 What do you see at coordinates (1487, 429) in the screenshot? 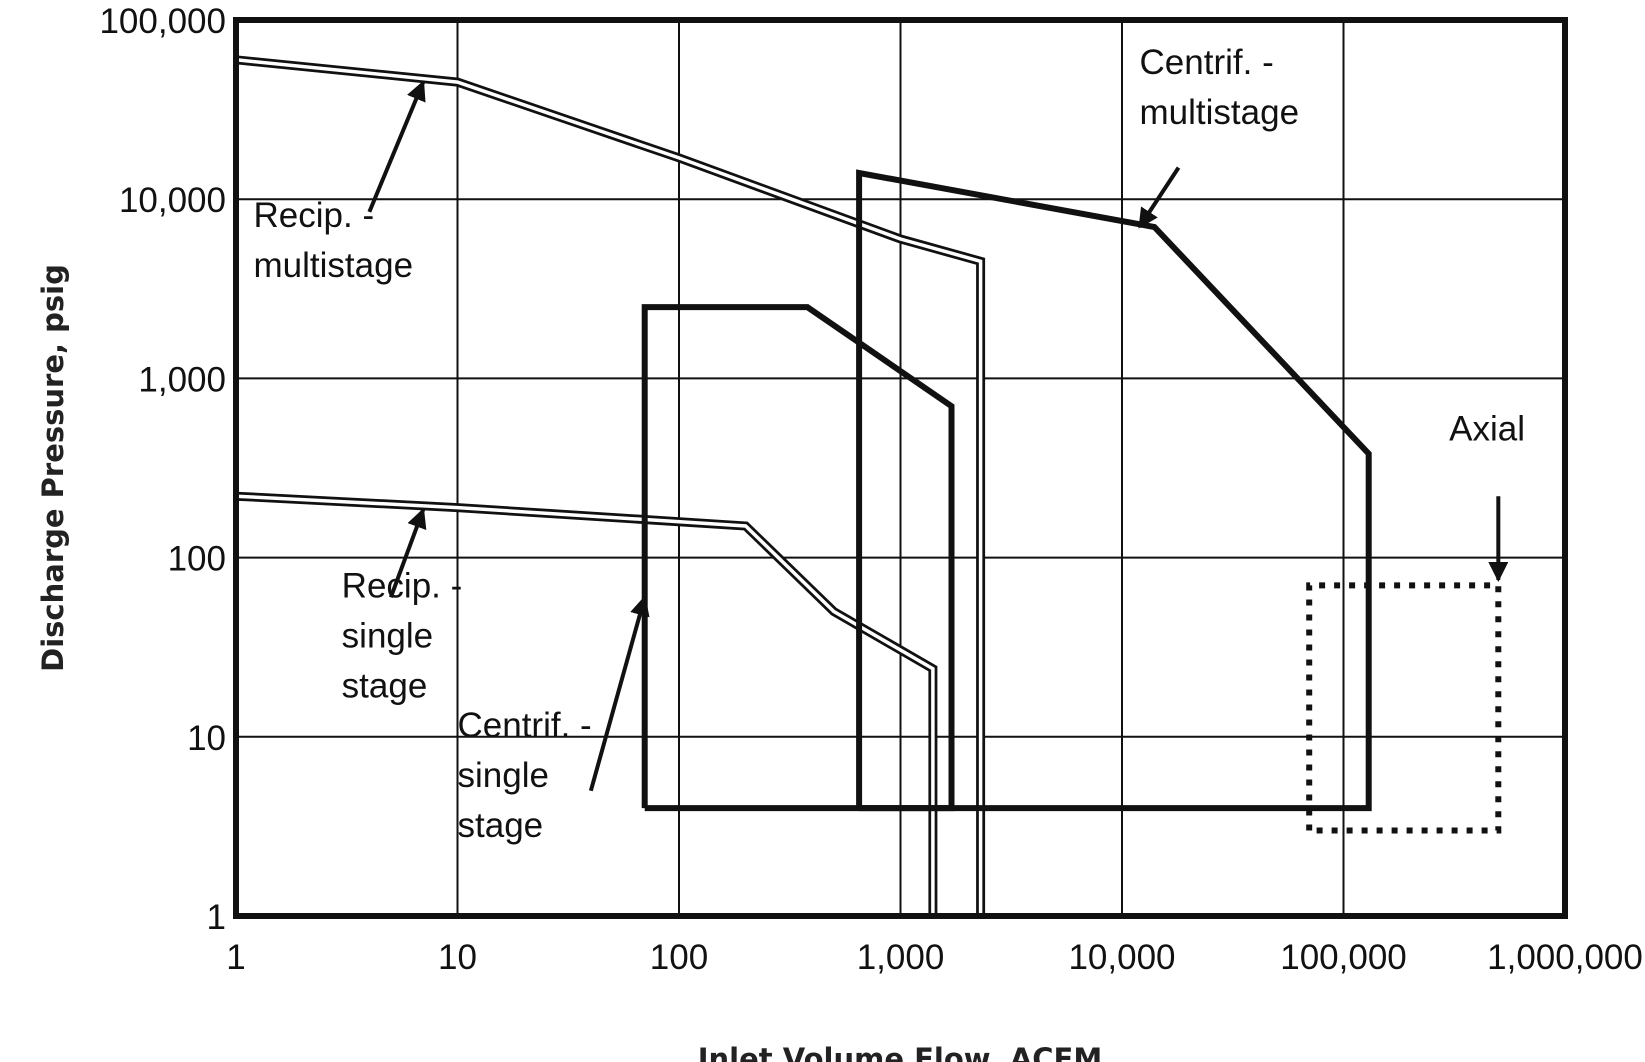
I see `annotation-text: Axial` at bounding box center [1487, 429].